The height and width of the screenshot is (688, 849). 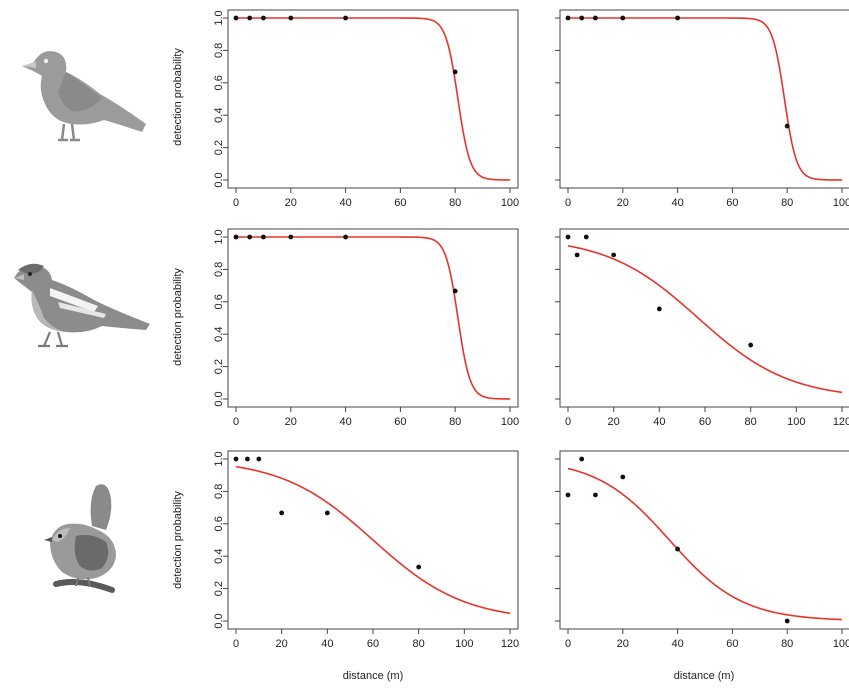 I want to click on y-tick-label: 1.0, so click(x=219, y=458).